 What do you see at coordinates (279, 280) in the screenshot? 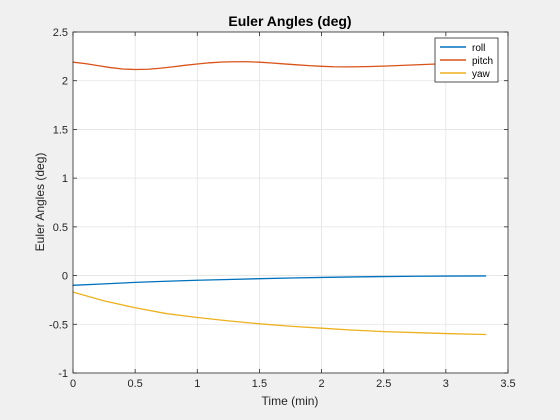
I see `series-line-roll` at bounding box center [279, 280].